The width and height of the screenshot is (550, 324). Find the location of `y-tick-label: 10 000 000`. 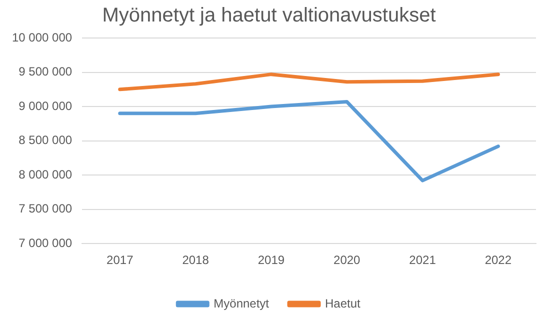

y-tick-label: 10 000 000 is located at coordinates (42, 37).